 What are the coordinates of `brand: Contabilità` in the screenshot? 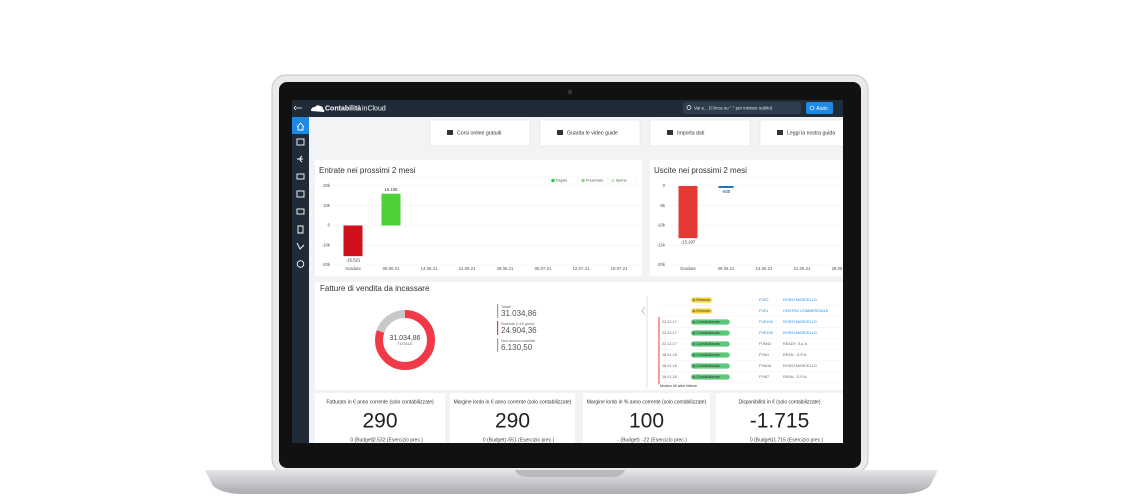 It's located at (343, 108).